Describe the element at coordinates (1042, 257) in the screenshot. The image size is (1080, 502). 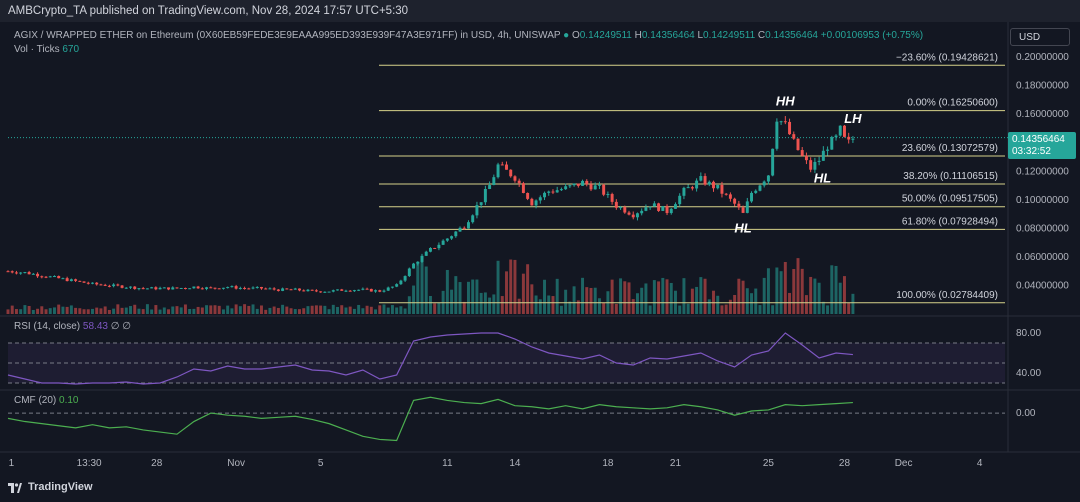
I see `price-tick-label: 0.06000000` at that location.